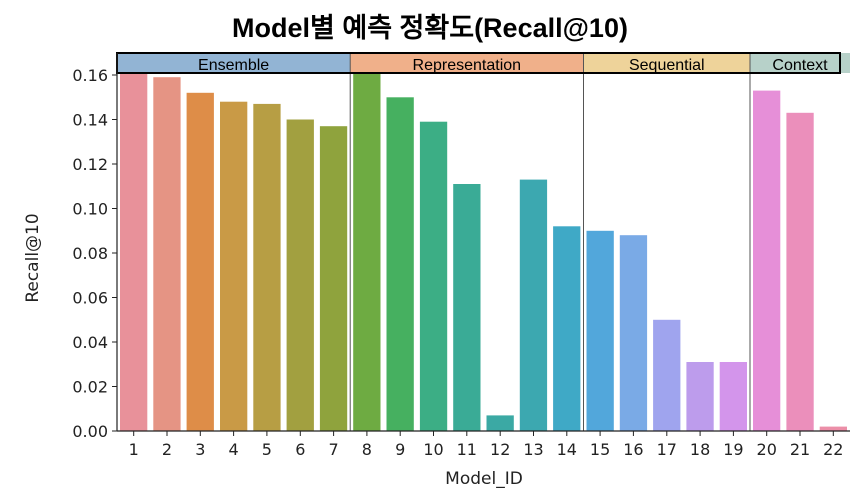 The width and height of the screenshot is (868, 490). Describe the element at coordinates (90, 342) in the screenshot. I see `y-tick-label: 0.04` at that location.